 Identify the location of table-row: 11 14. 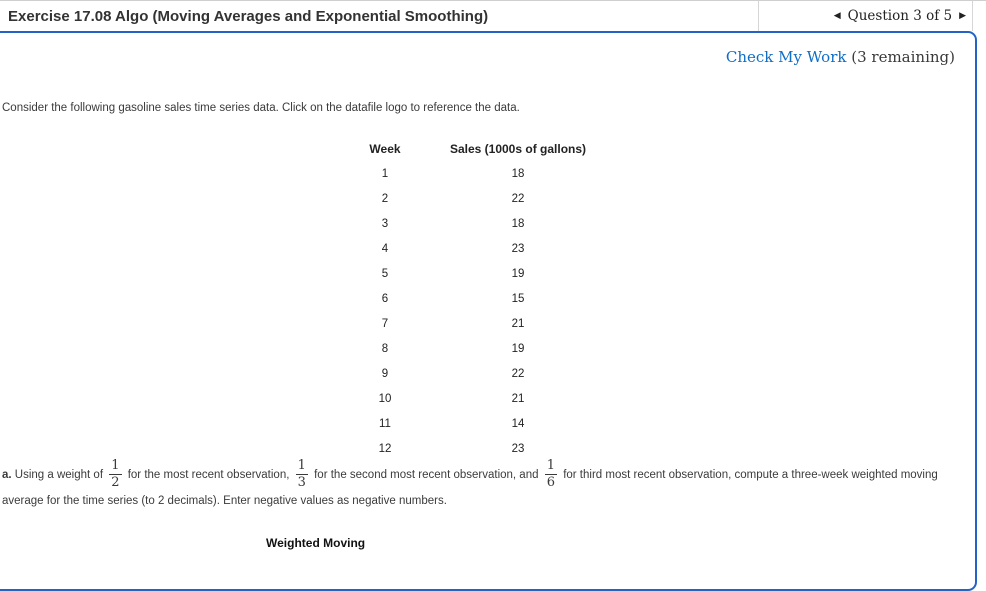
(485, 423).